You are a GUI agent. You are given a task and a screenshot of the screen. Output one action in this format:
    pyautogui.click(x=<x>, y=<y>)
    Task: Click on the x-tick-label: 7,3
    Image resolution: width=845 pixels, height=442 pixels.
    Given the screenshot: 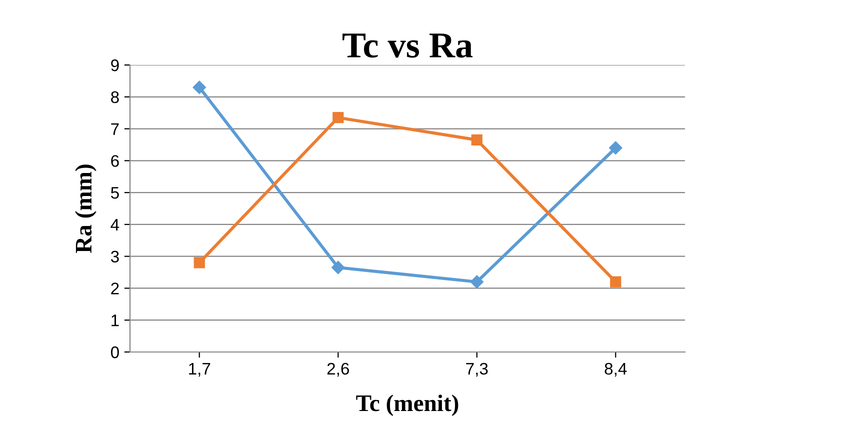 What is the action you would take?
    pyautogui.click(x=477, y=369)
    